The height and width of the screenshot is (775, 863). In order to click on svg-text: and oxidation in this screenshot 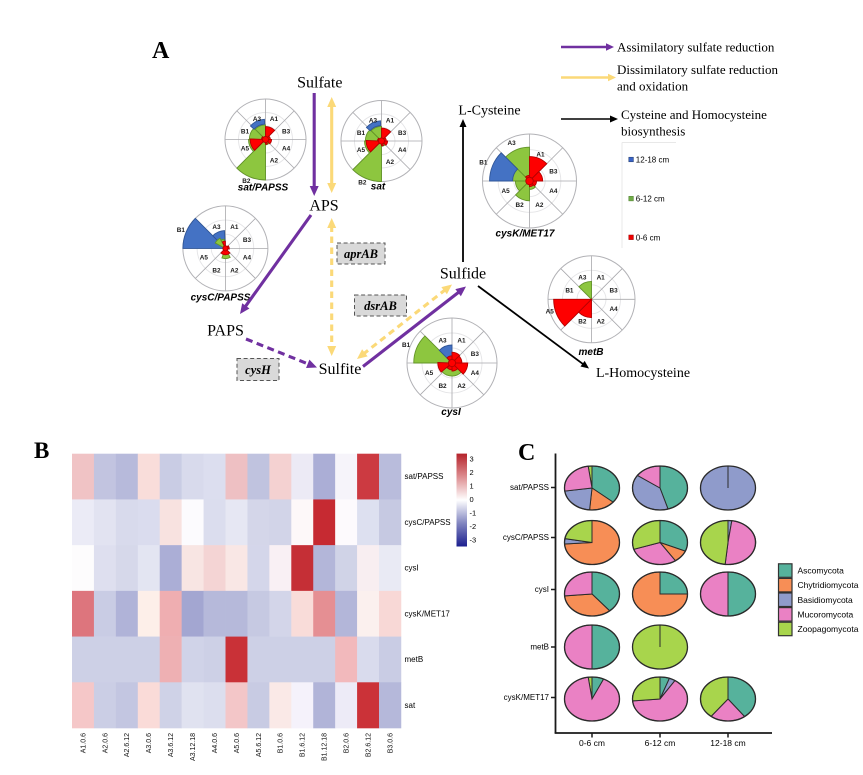, I will do `click(653, 86)`.